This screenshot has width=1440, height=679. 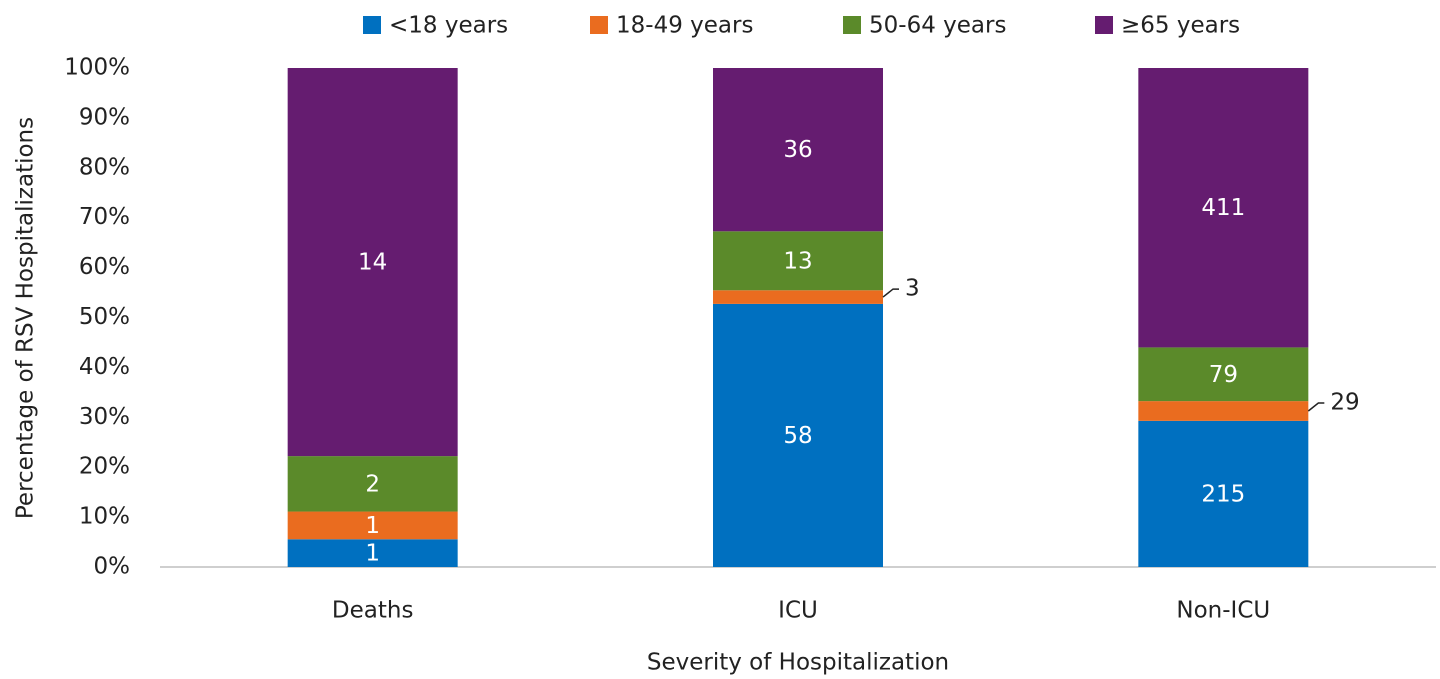 What do you see at coordinates (104, 267) in the screenshot?
I see `y-tick-label: 60%` at bounding box center [104, 267].